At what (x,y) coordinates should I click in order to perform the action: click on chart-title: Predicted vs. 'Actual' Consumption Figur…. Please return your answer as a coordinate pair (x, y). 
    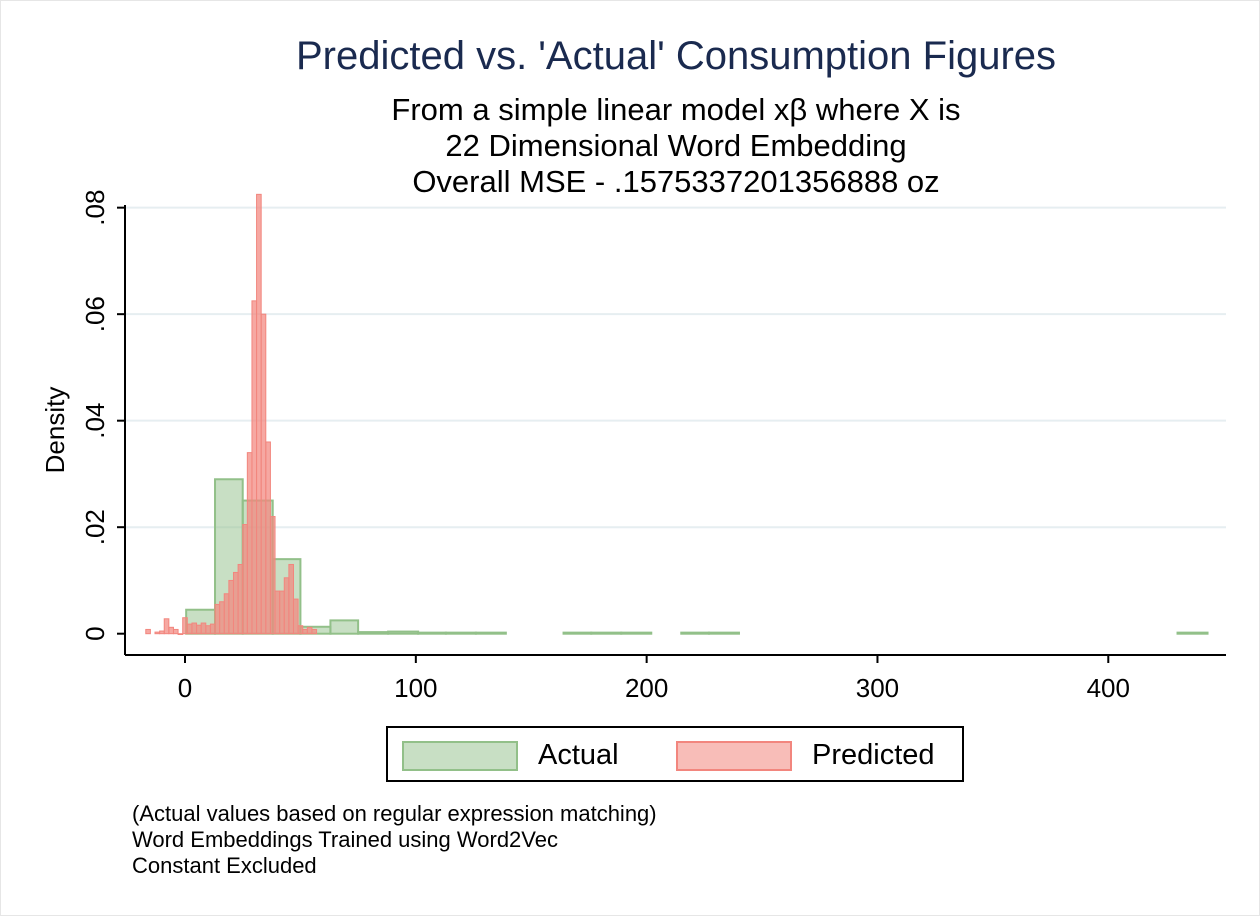
    Looking at the image, I should click on (676, 56).